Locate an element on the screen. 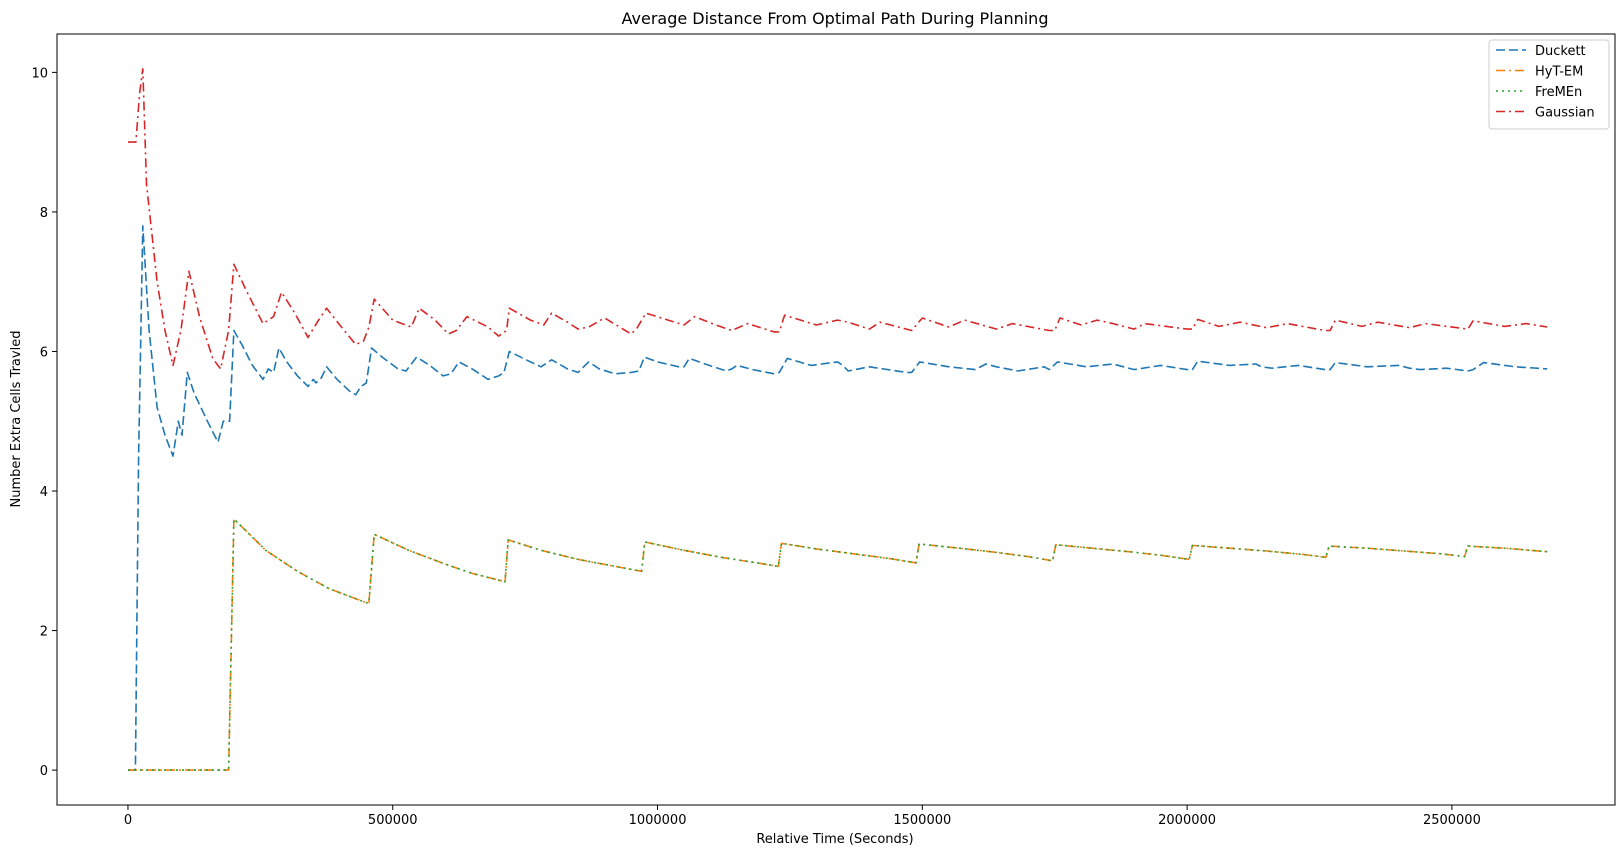  x-tick-label: 0 is located at coordinates (128, 820).